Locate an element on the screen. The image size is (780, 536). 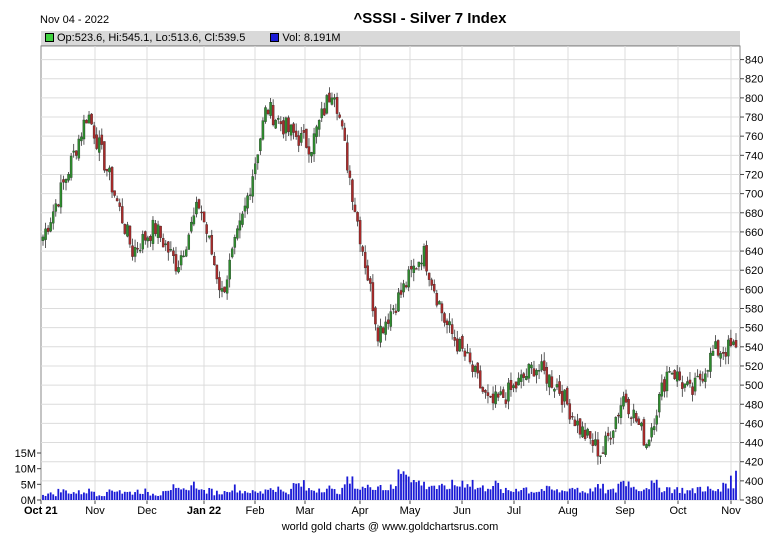
x-tick-label: Nov is located at coordinates (731, 511).